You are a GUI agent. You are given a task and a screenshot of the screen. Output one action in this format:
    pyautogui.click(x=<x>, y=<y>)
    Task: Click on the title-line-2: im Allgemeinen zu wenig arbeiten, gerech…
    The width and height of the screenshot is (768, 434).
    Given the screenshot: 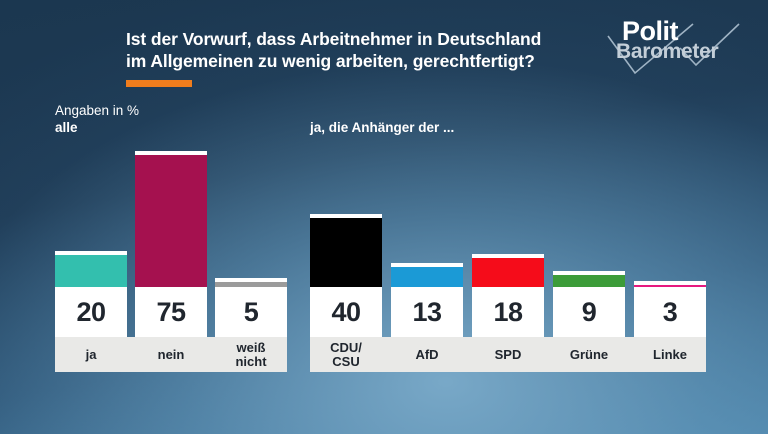 What is the action you would take?
    pyautogui.click(x=330, y=61)
    